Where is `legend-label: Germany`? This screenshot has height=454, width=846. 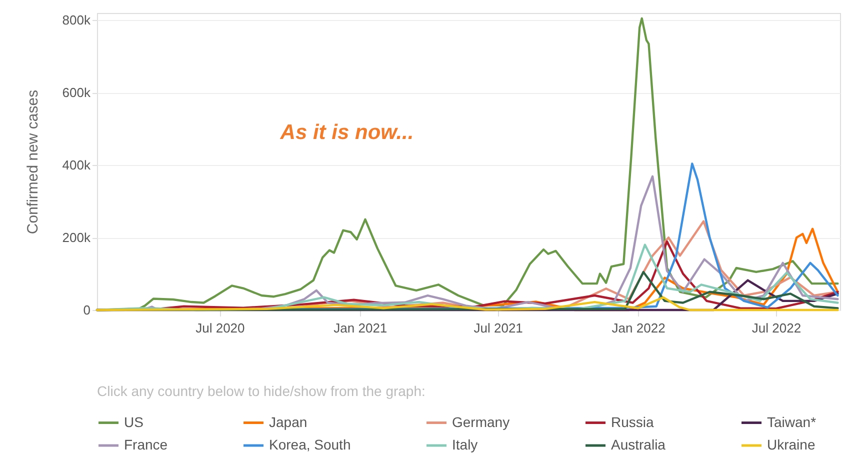 legend-label: Germany is located at coordinates (481, 422).